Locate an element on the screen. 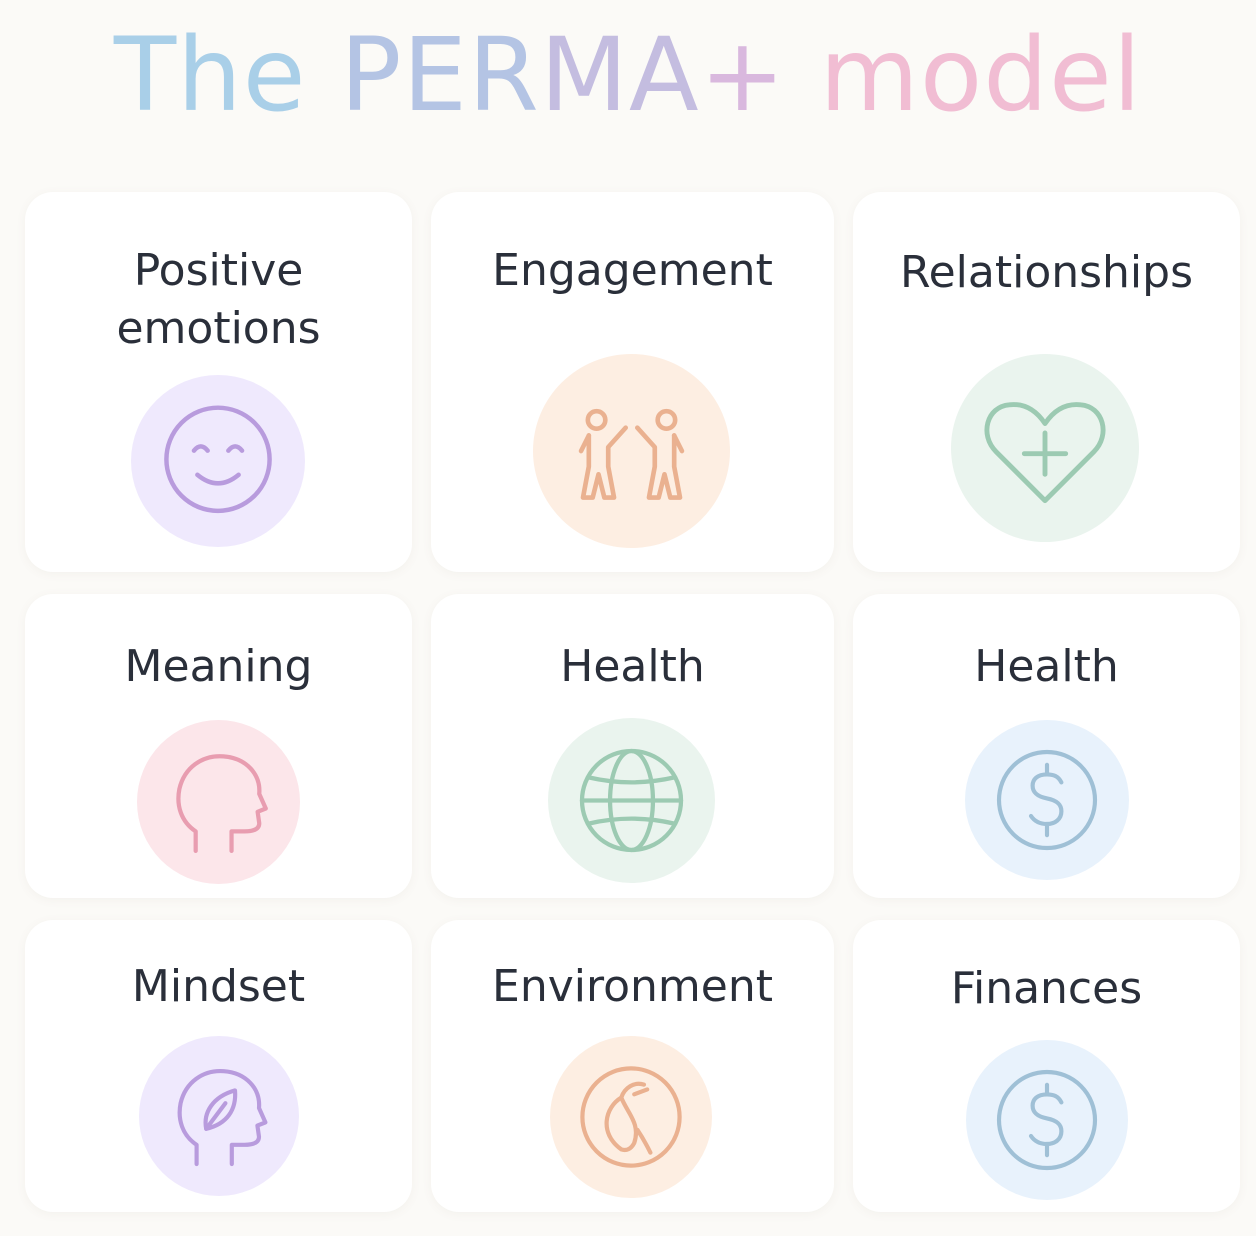  card-label: Meaning is located at coordinates (218, 666).